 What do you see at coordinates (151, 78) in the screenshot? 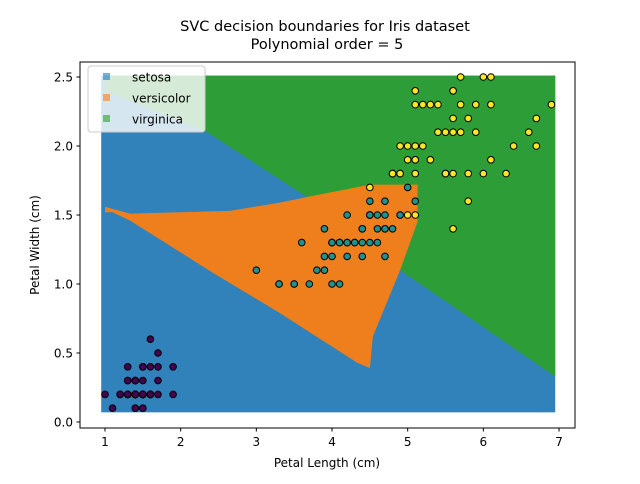
I see `legend-label: setosa` at bounding box center [151, 78].